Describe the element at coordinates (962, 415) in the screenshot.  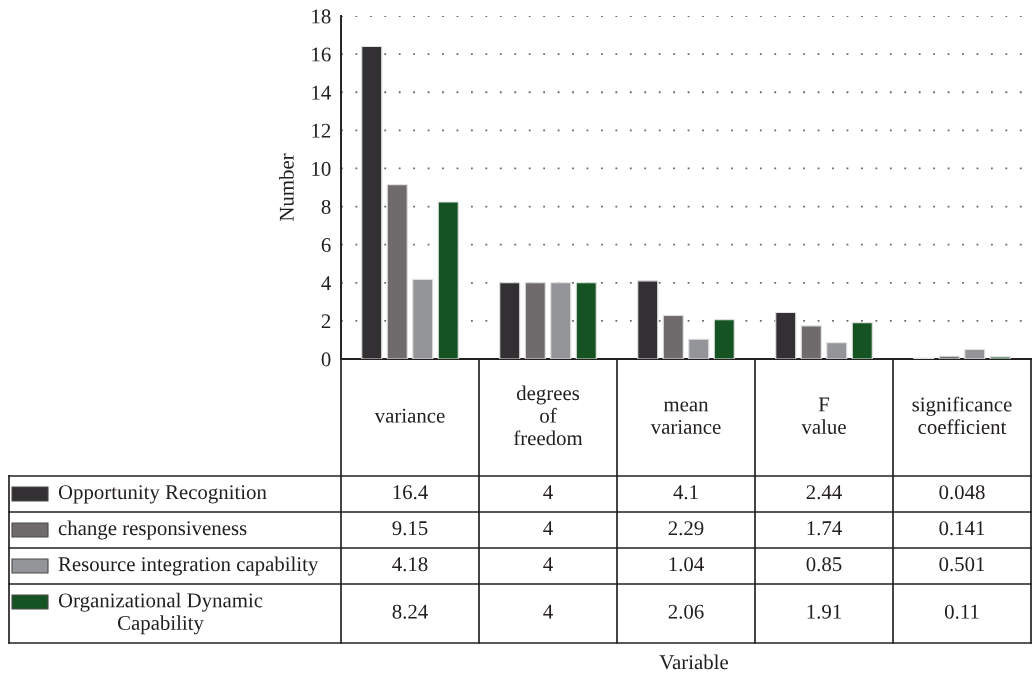
I see `x-tick-label: significance coefficient` at that location.